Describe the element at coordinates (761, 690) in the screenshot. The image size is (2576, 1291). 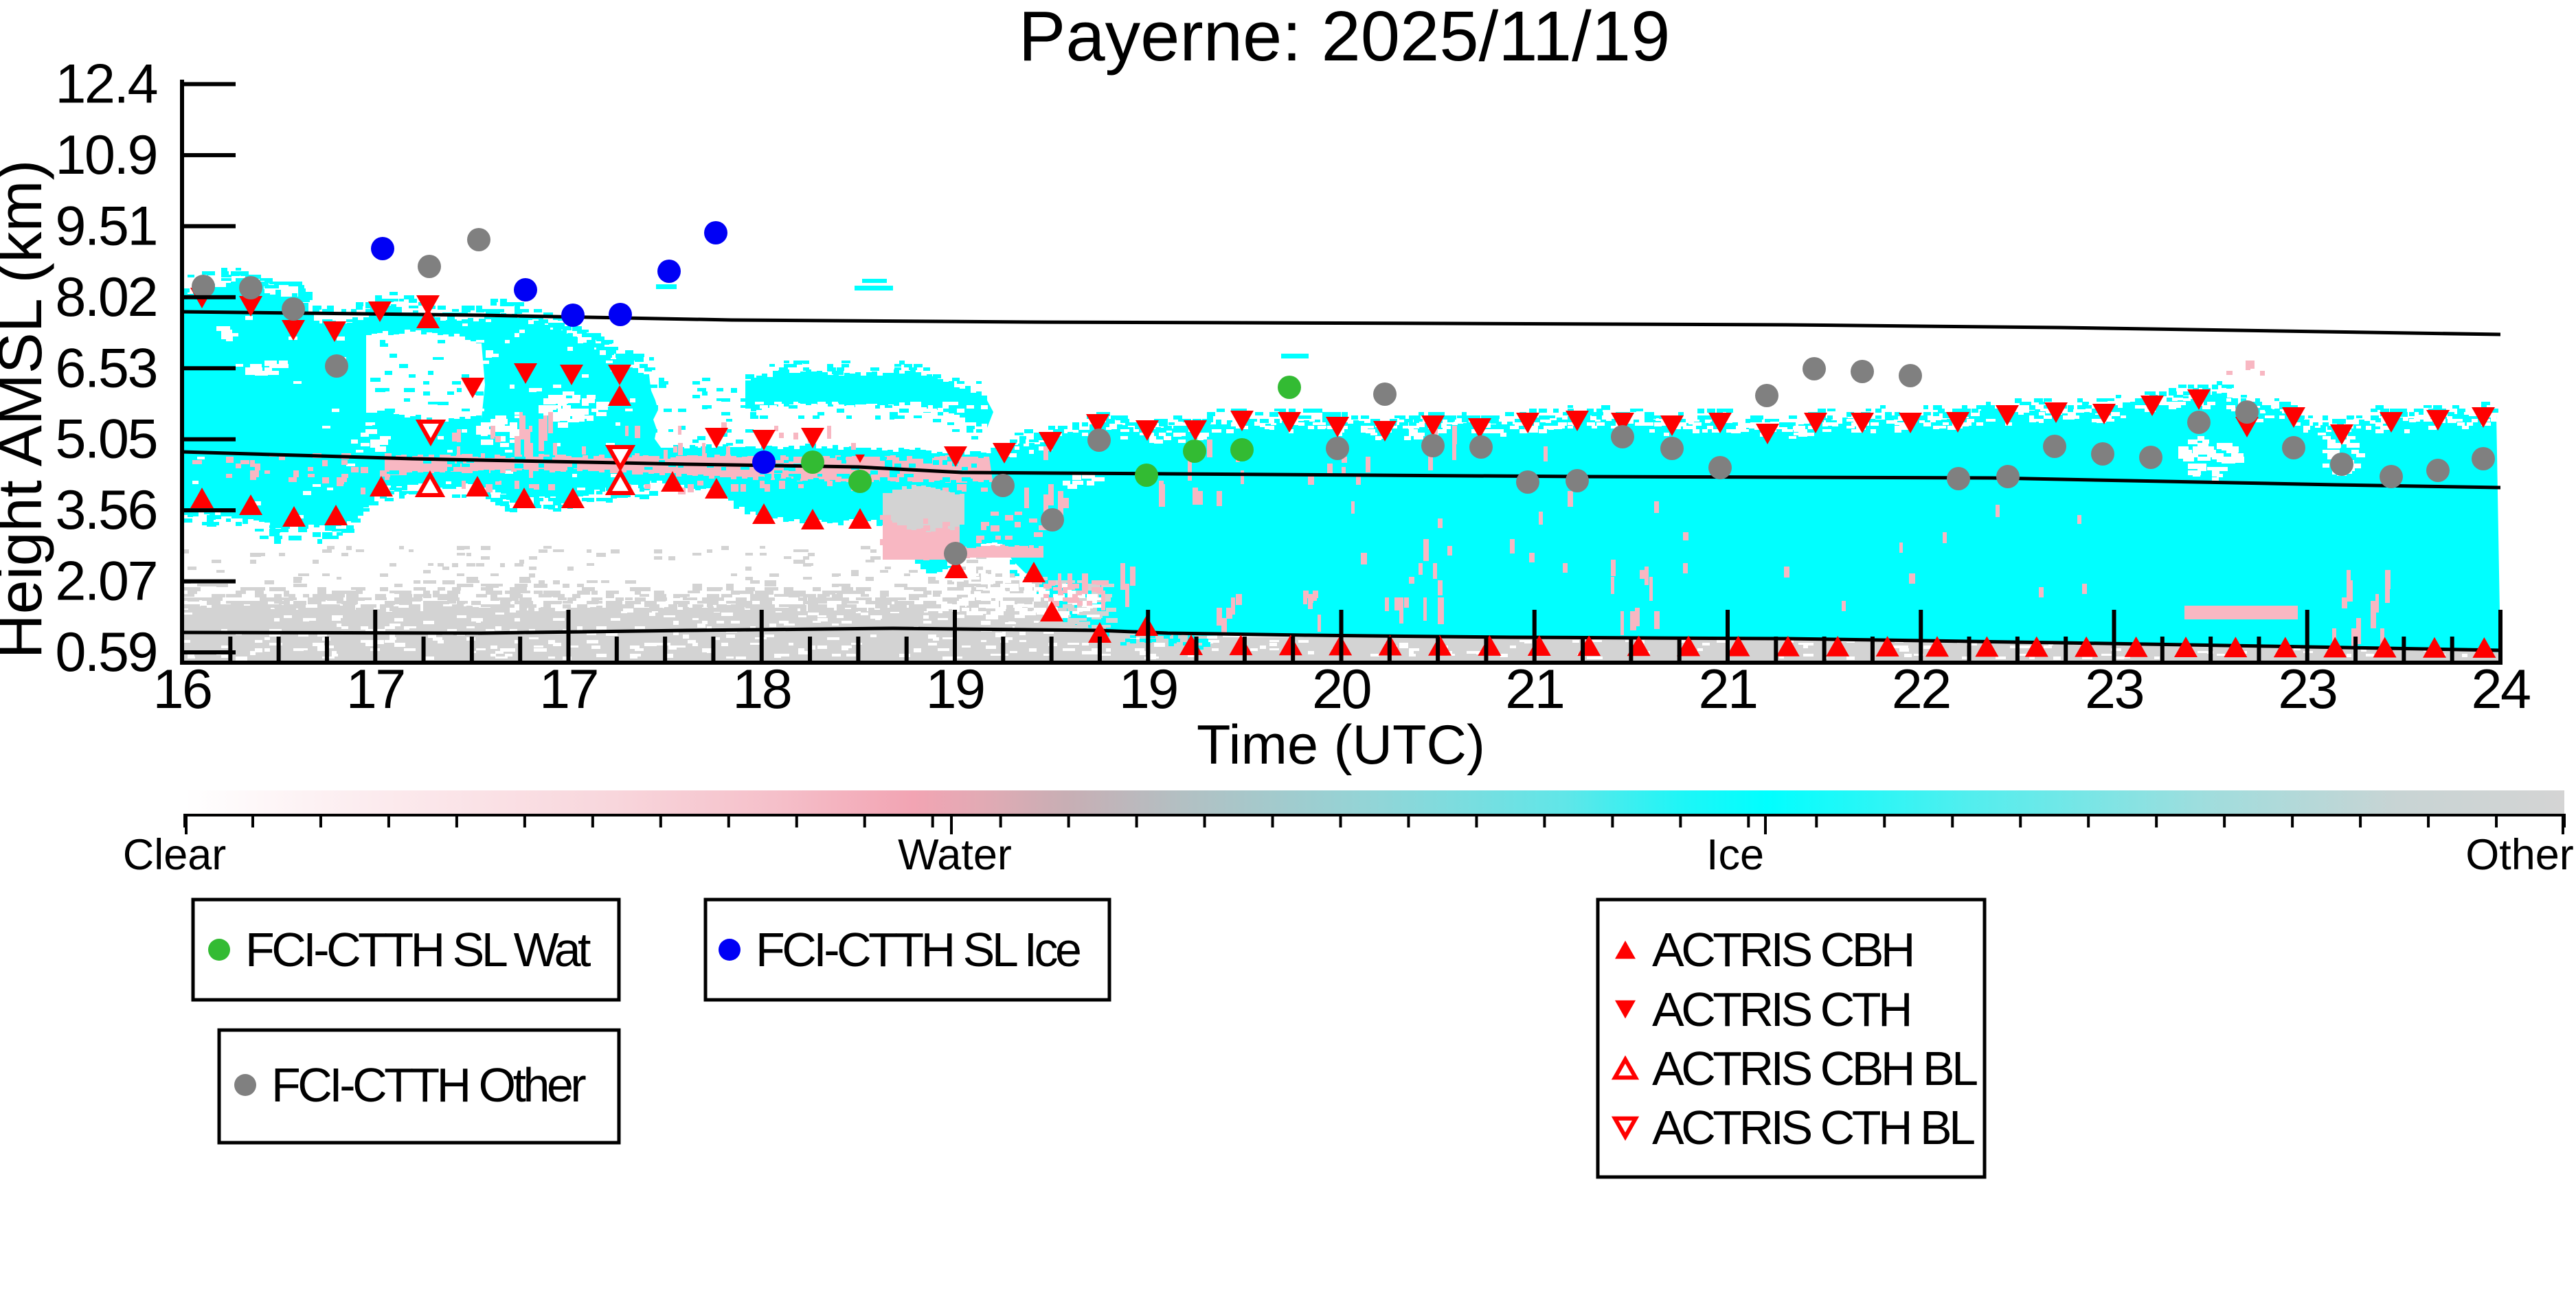
I see `svg-text: 18` at that location.